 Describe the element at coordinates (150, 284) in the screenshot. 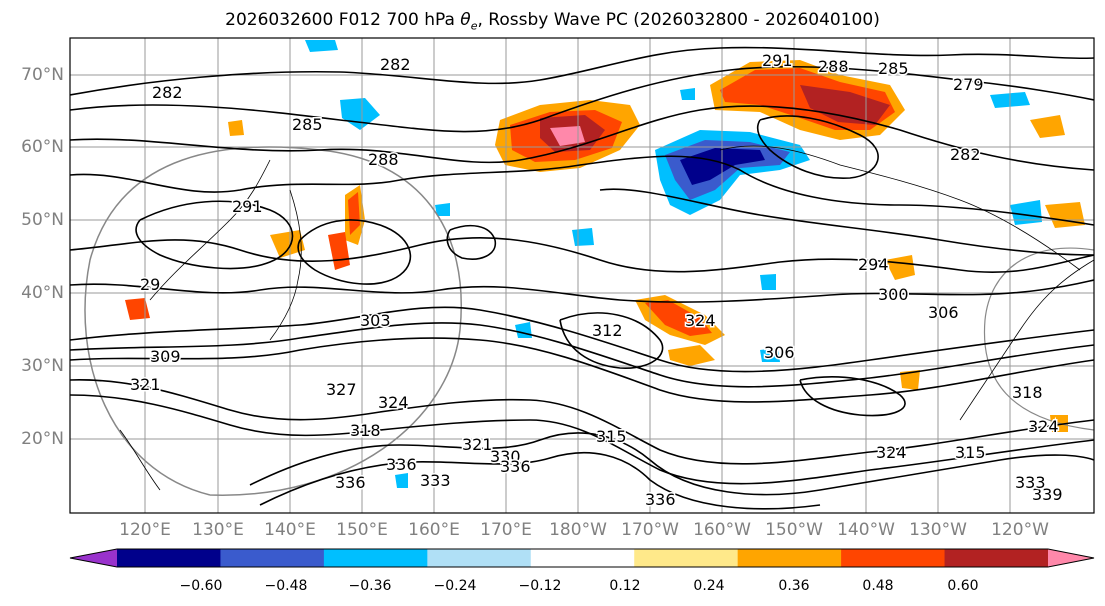

I see `contour-label: 29` at that location.